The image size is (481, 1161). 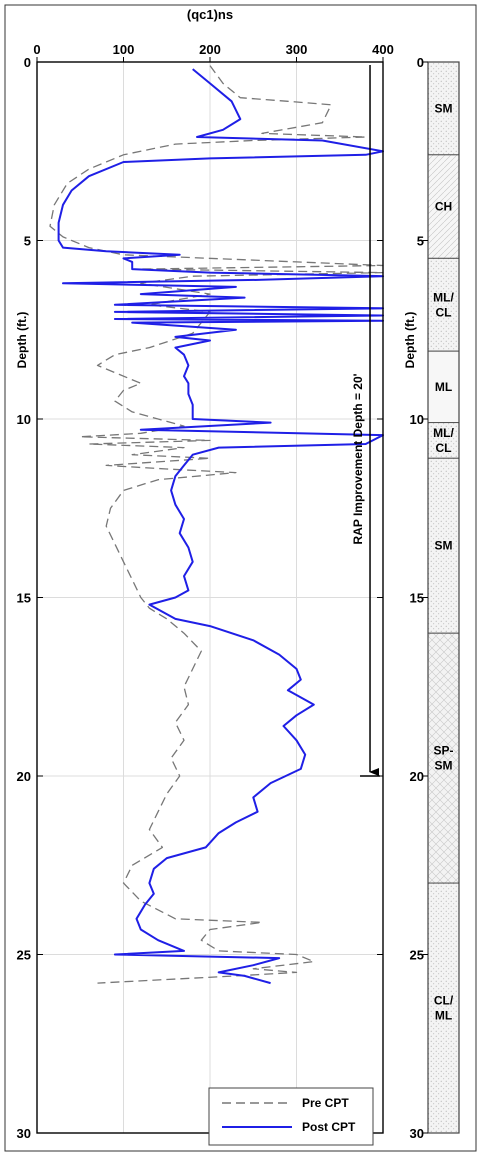 I want to click on soil-depth-tick-label: 25, so click(x=417, y=955).